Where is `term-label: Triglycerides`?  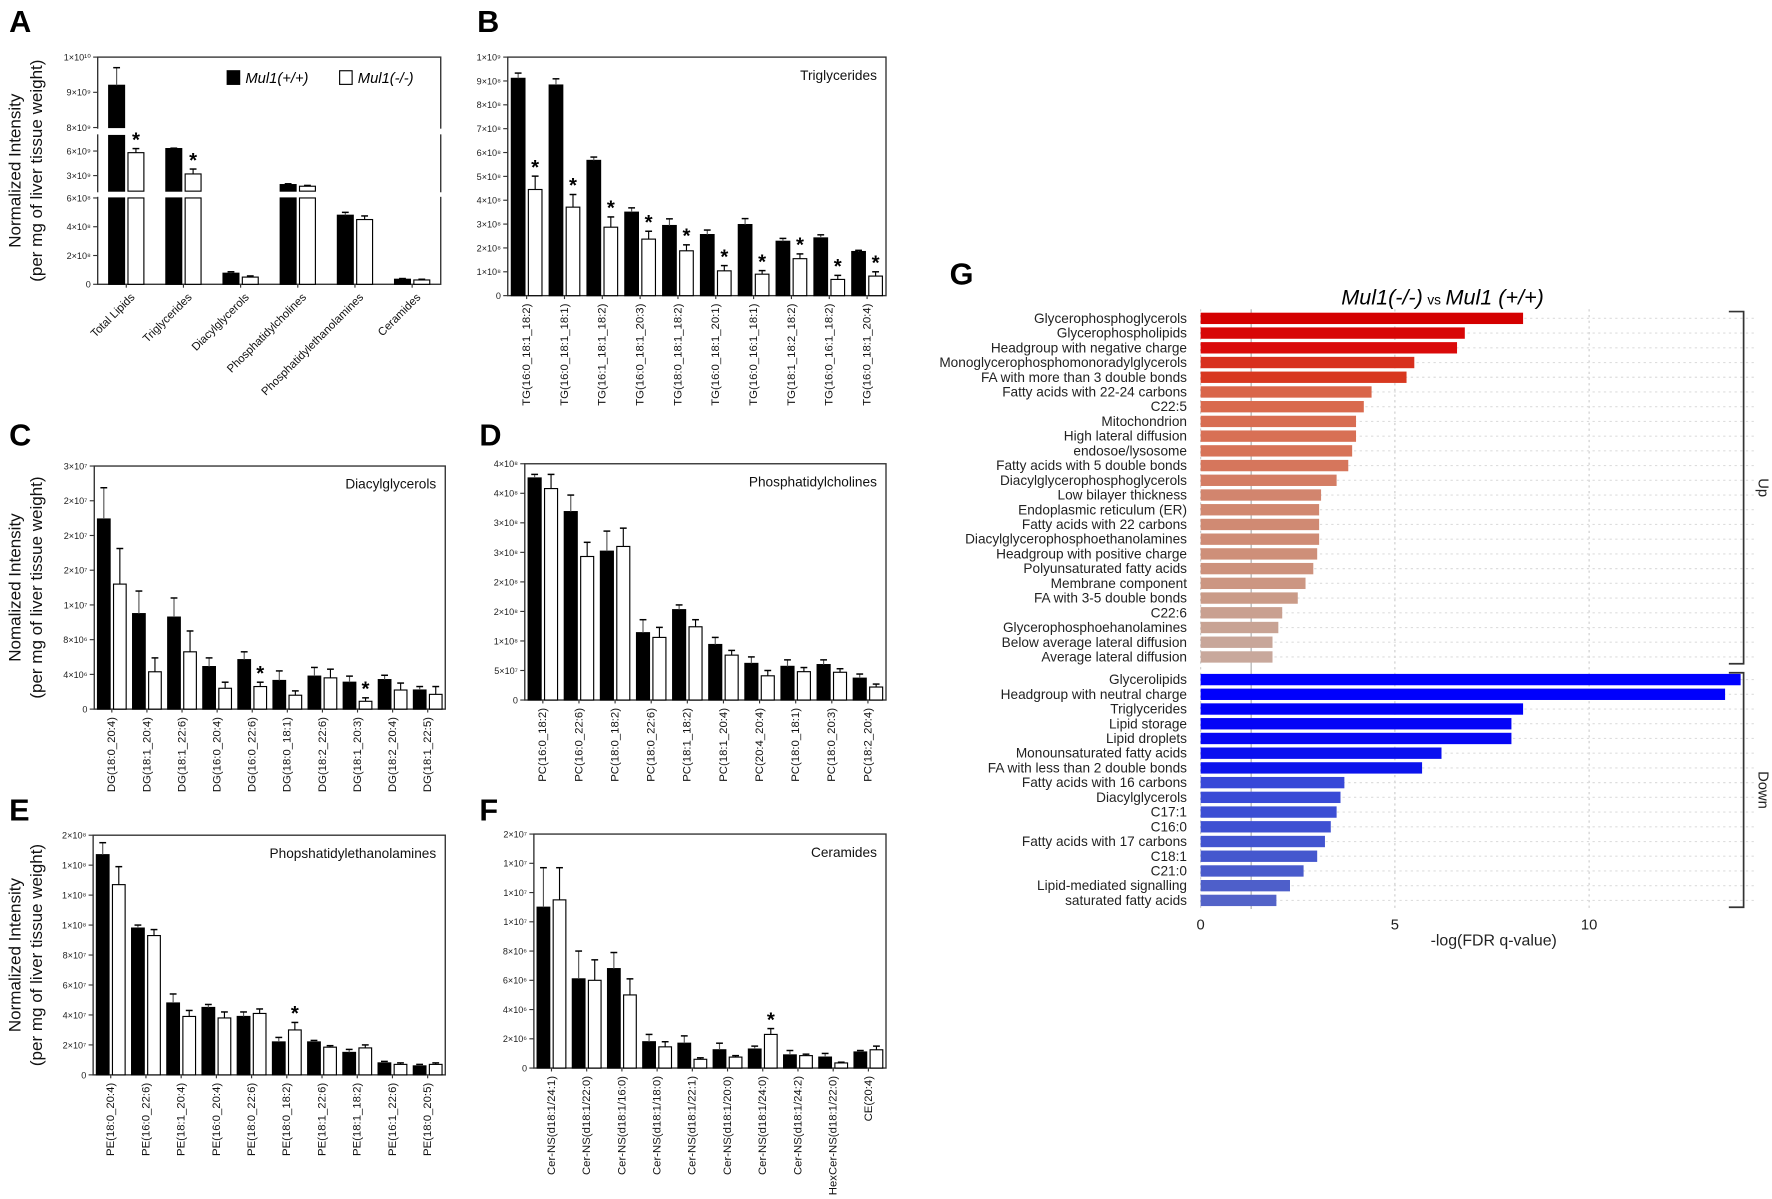
term-label: Triglycerides is located at coordinates (1148, 709).